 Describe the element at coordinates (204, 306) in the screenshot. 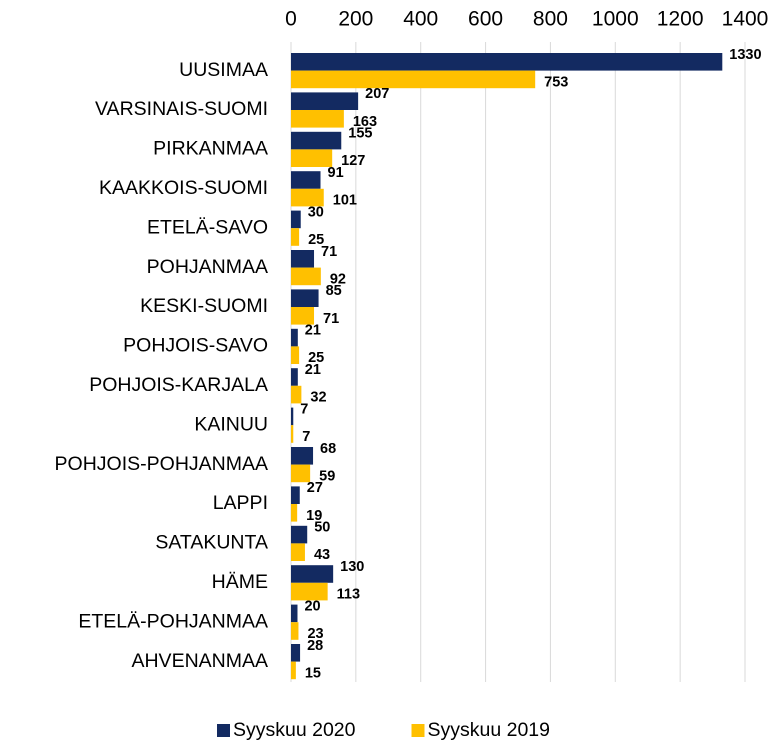

I see `y-tick-label: KESKI-SUOMI` at that location.